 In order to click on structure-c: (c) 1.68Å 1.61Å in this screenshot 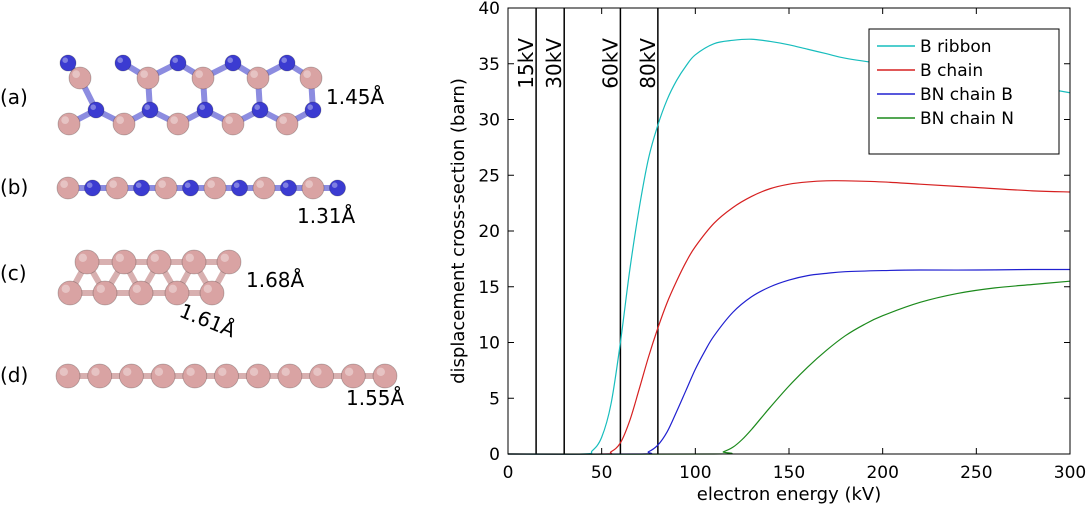, I will do `click(152, 296)`.